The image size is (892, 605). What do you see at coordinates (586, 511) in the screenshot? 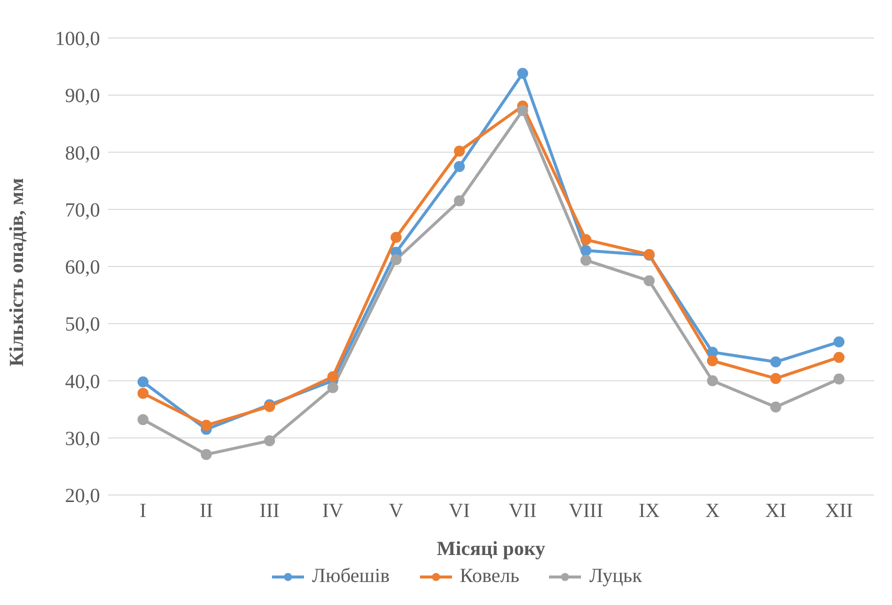
I see `x-tick-label: VIII` at bounding box center [586, 511].